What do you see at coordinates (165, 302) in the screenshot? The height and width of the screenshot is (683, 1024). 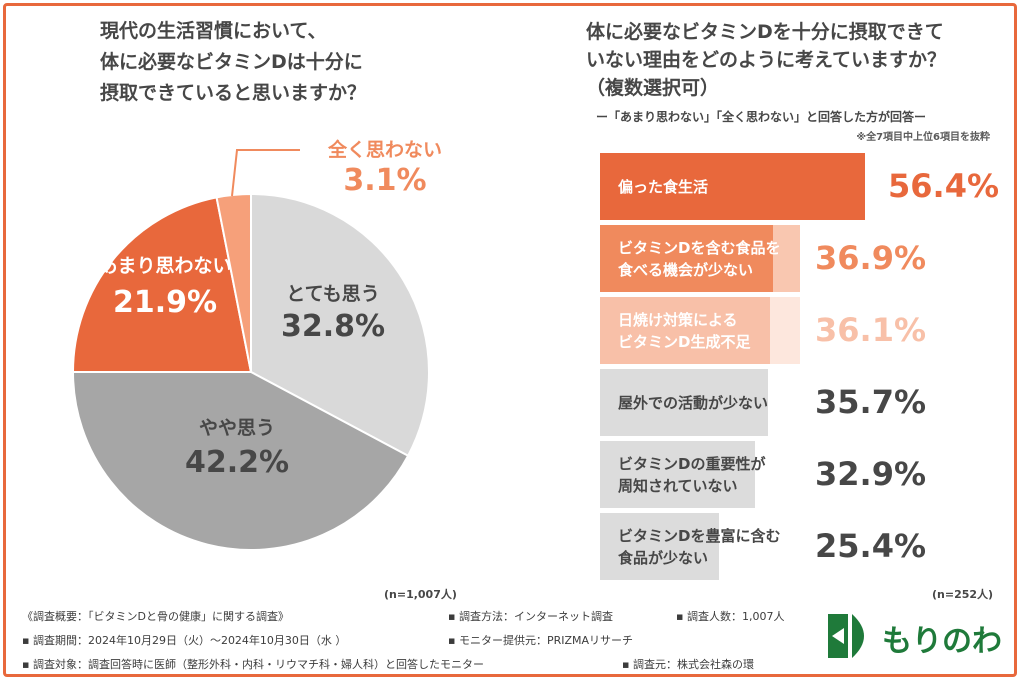 I see `pie-slice-value: 21.9%` at bounding box center [165, 302].